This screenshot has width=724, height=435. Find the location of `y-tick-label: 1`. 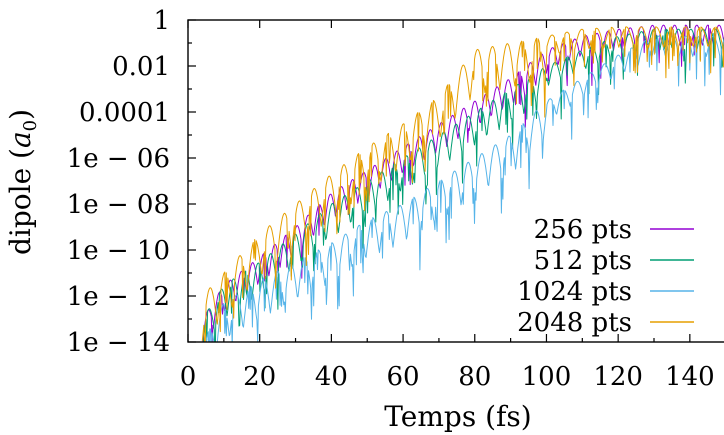

y-tick-label: 1 is located at coordinates (161, 21).